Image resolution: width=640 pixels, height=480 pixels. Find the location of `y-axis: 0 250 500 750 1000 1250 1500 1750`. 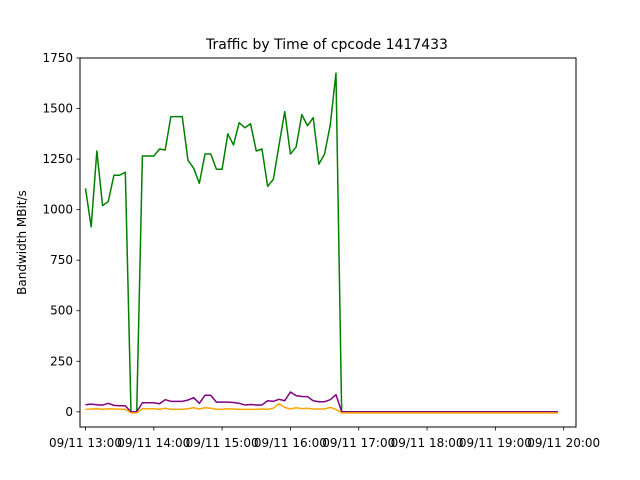

y-axis: 0 250 500 750 1000 1250 1500 1750 is located at coordinates (61, 235).